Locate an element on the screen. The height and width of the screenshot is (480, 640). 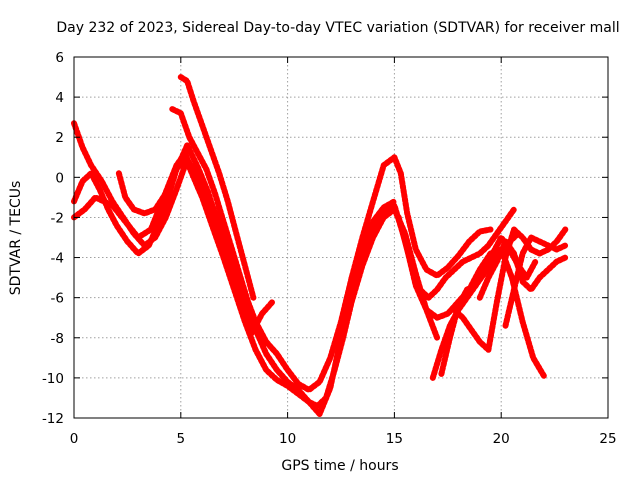
x-axis-label: GPS time / hours is located at coordinates (339, 466).